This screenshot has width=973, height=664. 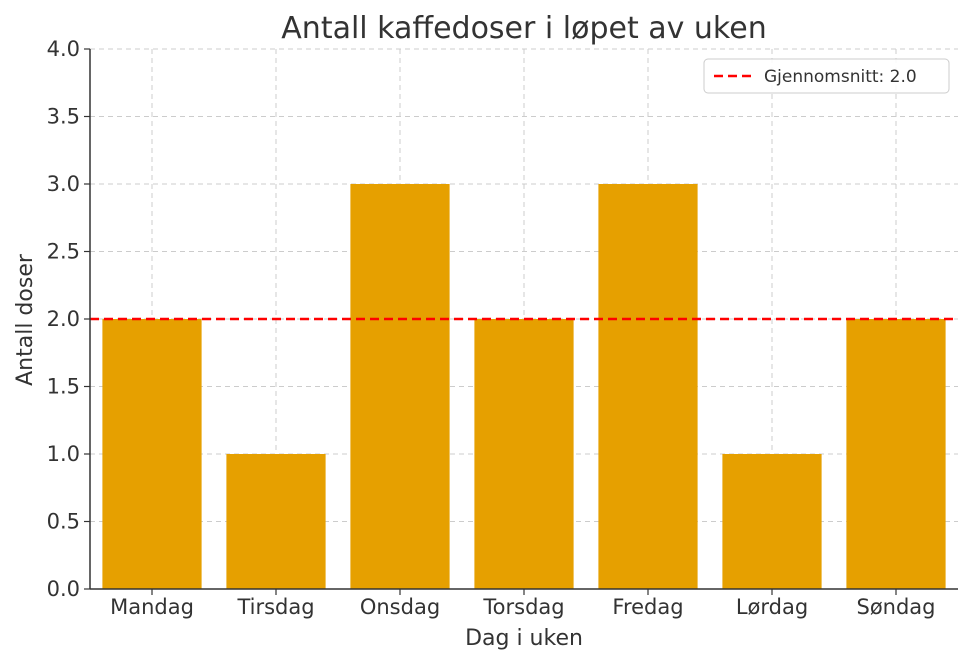 What do you see at coordinates (63, 522) in the screenshot?
I see `y-tick-label: 0.5` at bounding box center [63, 522].